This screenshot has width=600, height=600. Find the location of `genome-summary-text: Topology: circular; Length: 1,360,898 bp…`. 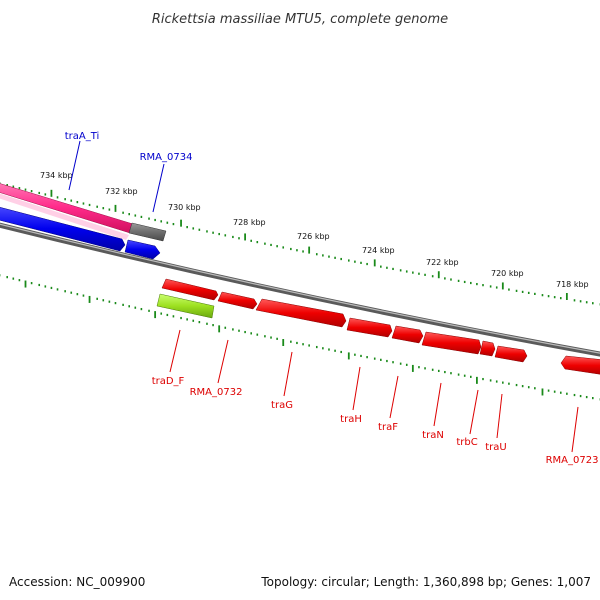

genome-summary-text: Topology: circular; Length: 1,360,898 bp… is located at coordinates (425, 582).